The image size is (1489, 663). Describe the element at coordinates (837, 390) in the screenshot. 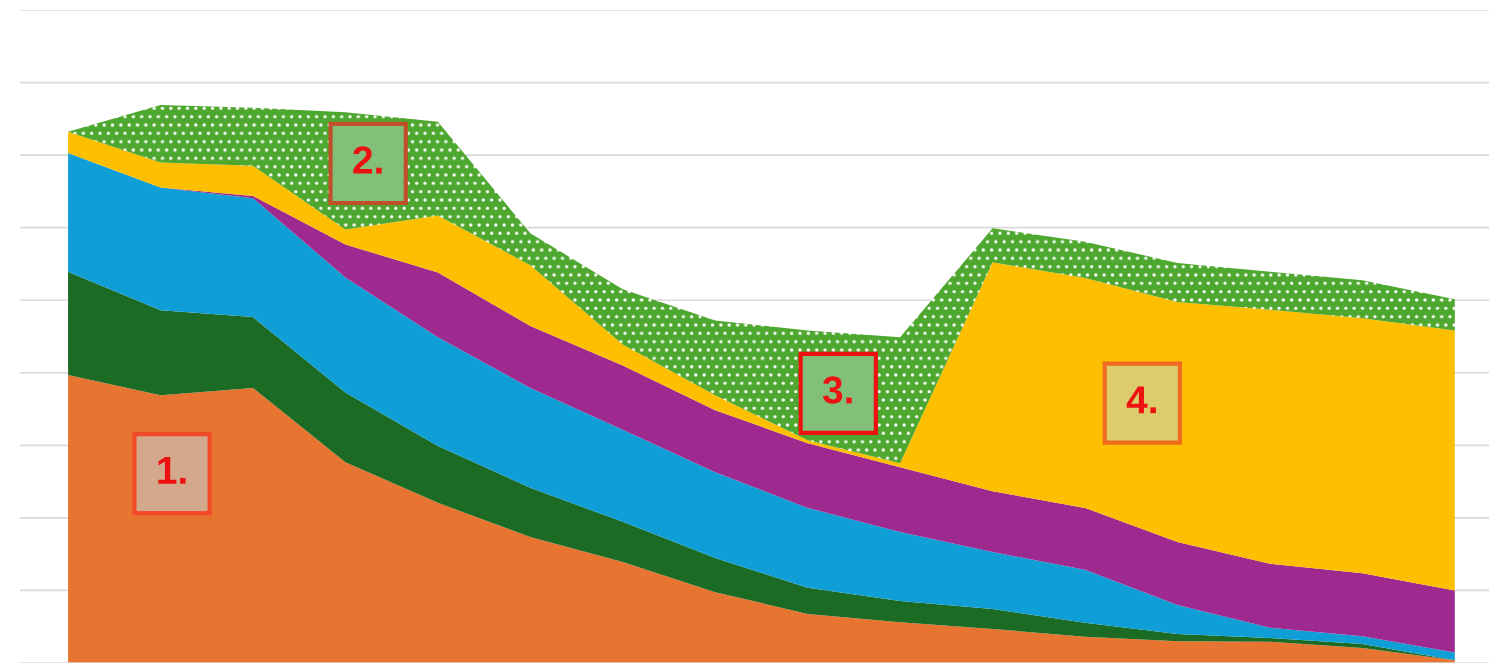

I see `annotation: 3.` at that location.